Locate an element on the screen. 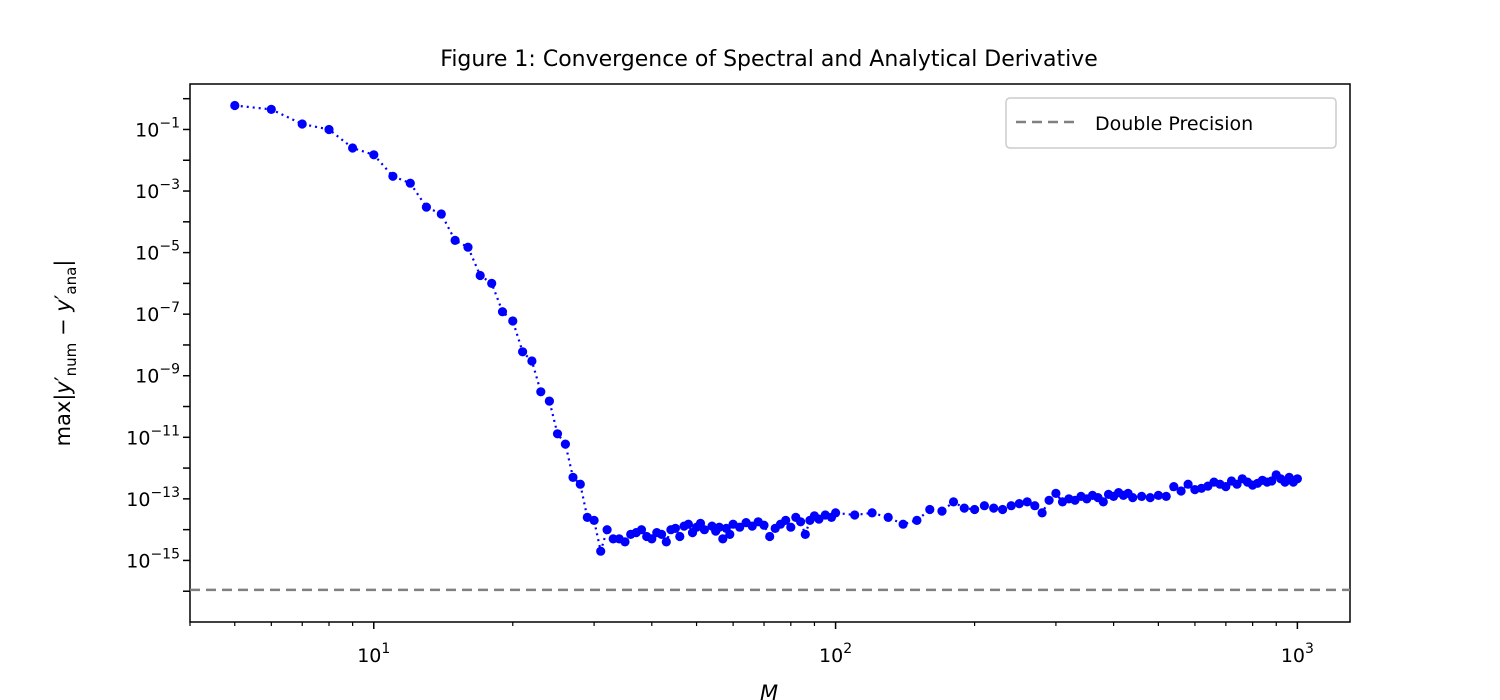 The height and width of the screenshot is (700, 1500). x-axis-ticks: 10¹ 10² 10³ is located at coordinates (751, 644).